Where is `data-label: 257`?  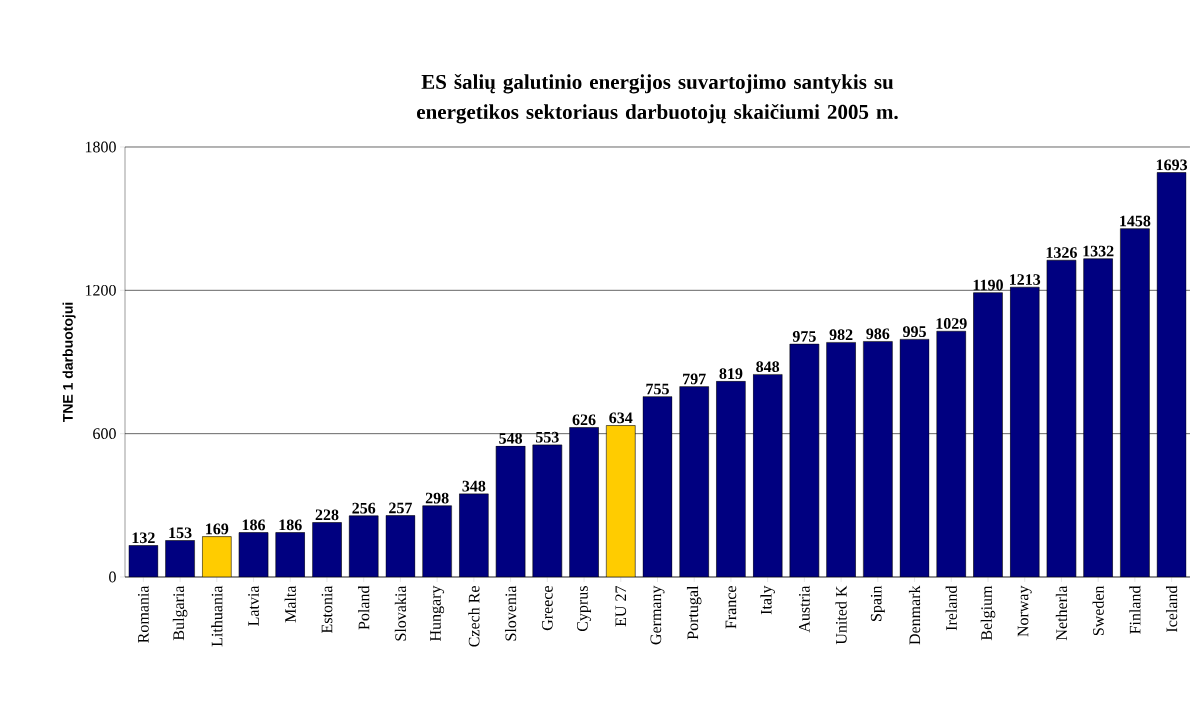 data-label: 257 is located at coordinates (401, 508).